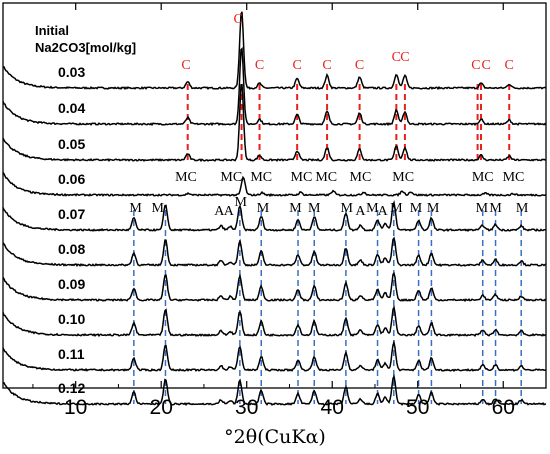 This screenshot has width=550, height=454. What do you see at coordinates (161, 407) in the screenshot?
I see `x-tick-label: 20` at bounding box center [161, 407].